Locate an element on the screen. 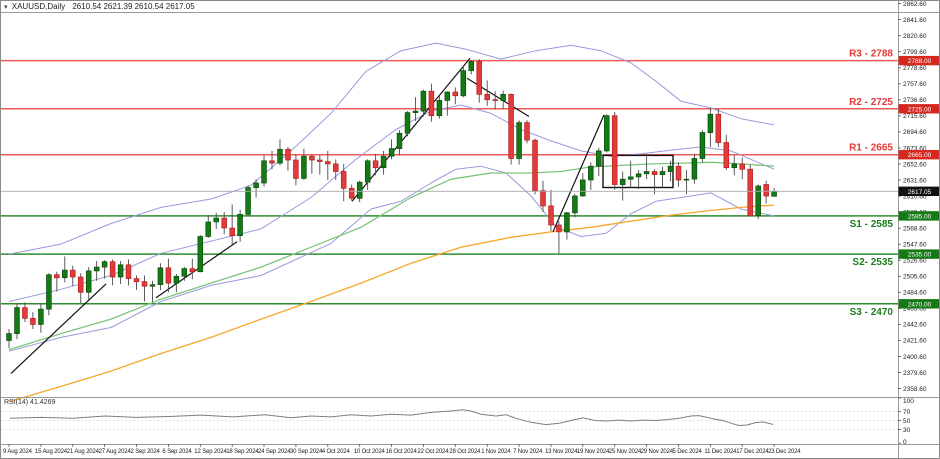  level-badge-S3 is located at coordinates (918, 304).